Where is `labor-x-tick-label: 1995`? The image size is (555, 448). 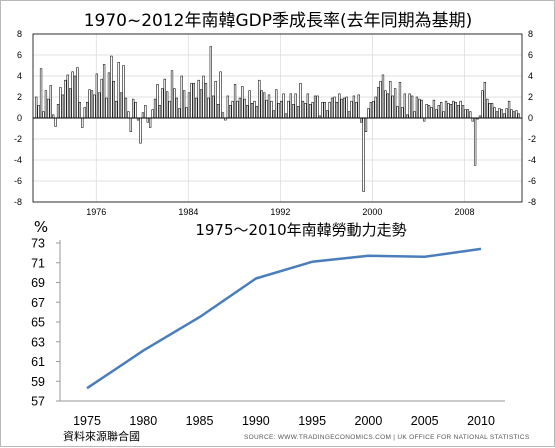 labor-x-tick-label: 1995 is located at coordinates (312, 421).